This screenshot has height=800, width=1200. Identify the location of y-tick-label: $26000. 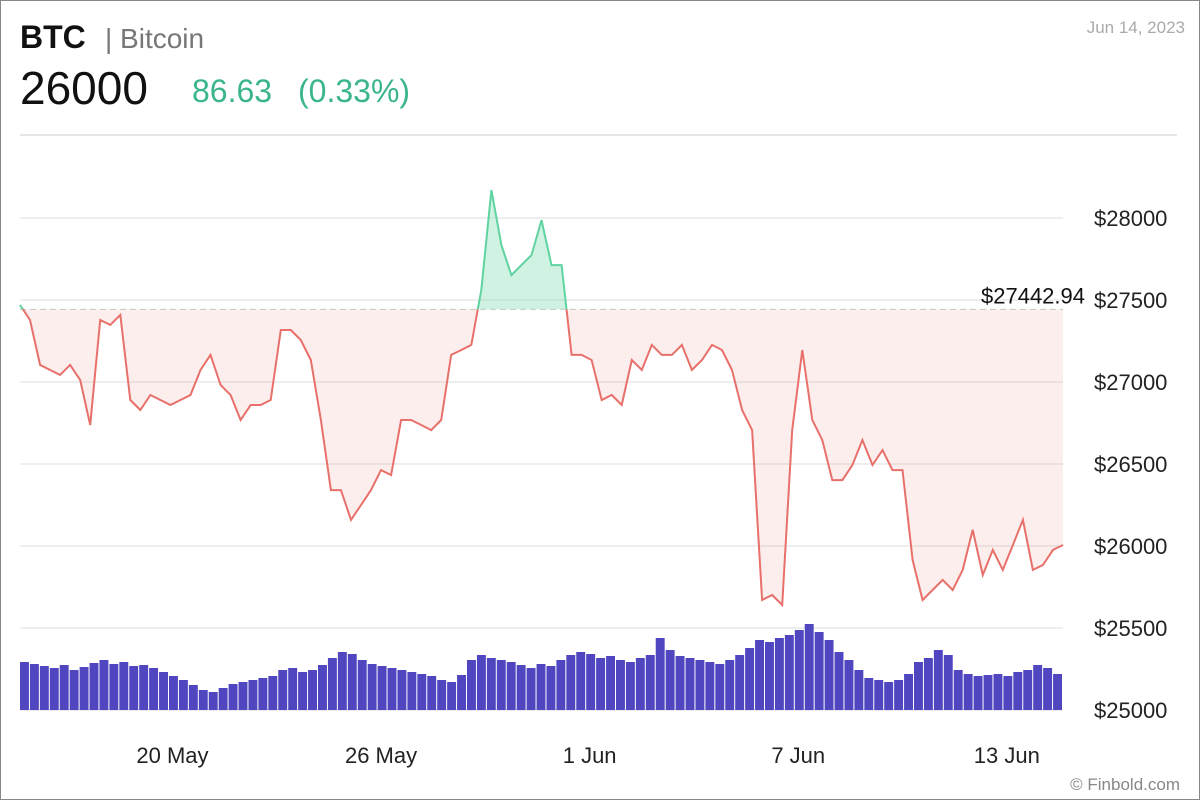
(1130, 546).